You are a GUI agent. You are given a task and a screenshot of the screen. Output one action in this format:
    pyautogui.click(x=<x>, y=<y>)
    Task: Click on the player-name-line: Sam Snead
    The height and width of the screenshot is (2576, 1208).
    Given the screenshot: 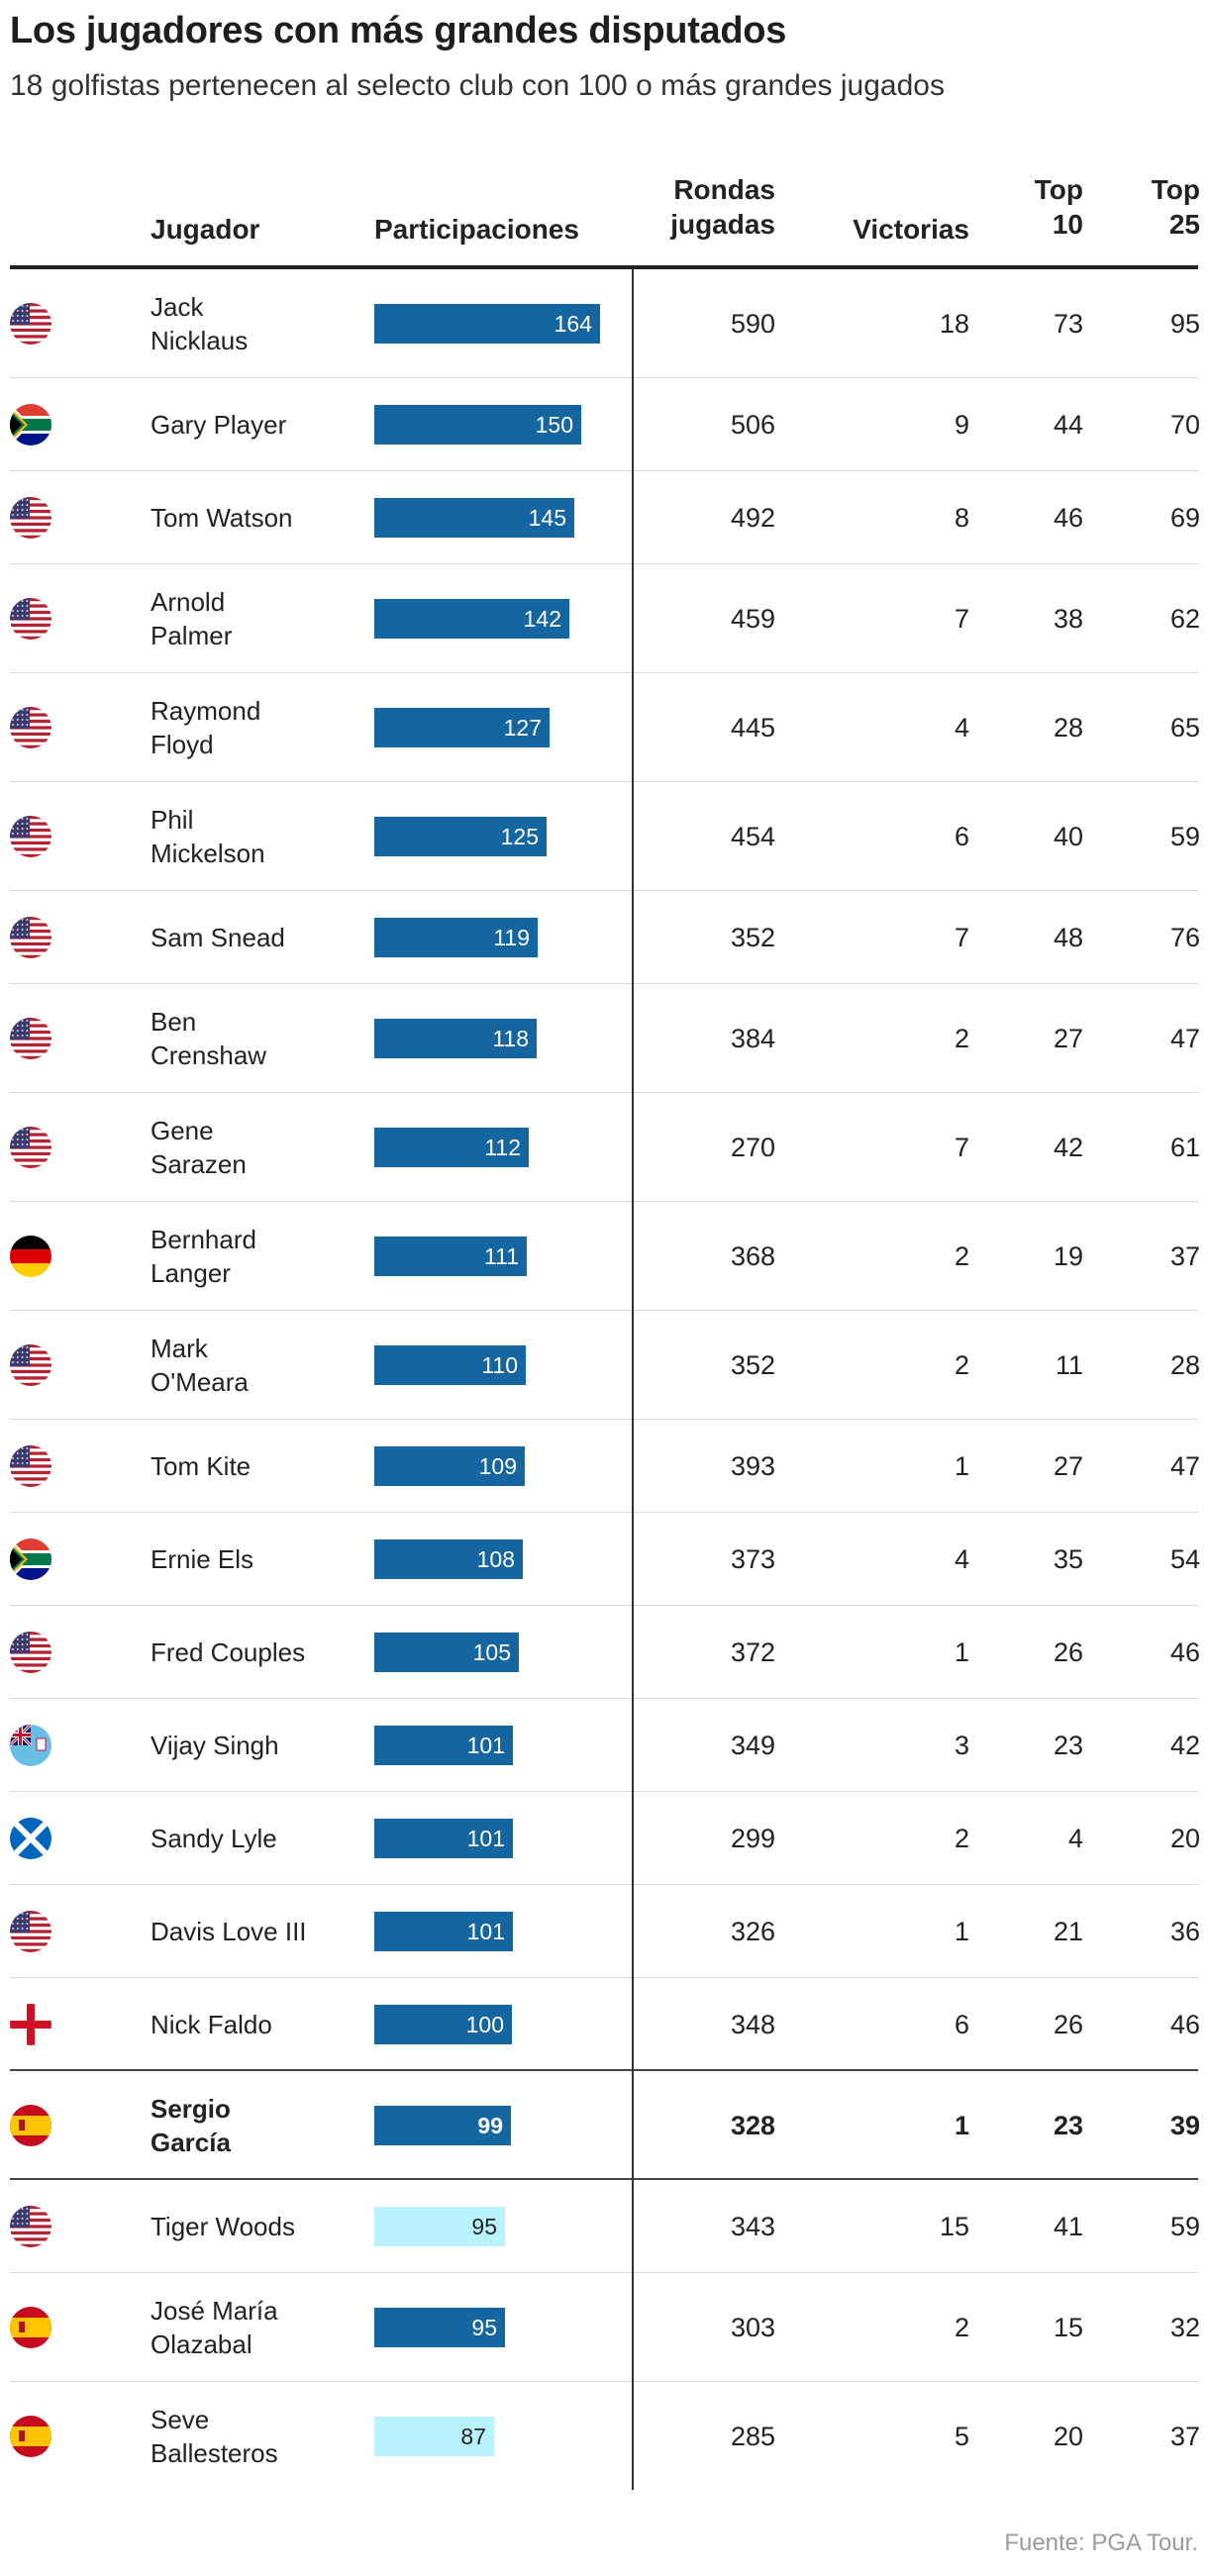 What is the action you would take?
    pyautogui.click(x=218, y=938)
    